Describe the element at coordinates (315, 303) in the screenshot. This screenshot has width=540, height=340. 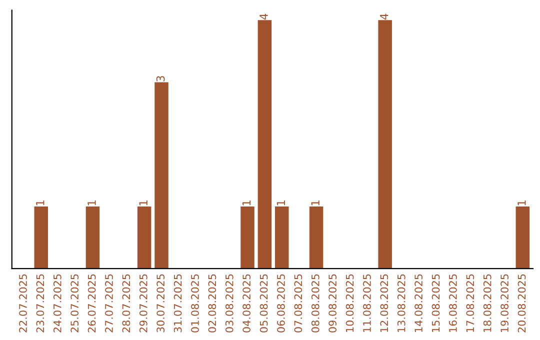
I see `x-tick-label: 08.08.2025` at that location.